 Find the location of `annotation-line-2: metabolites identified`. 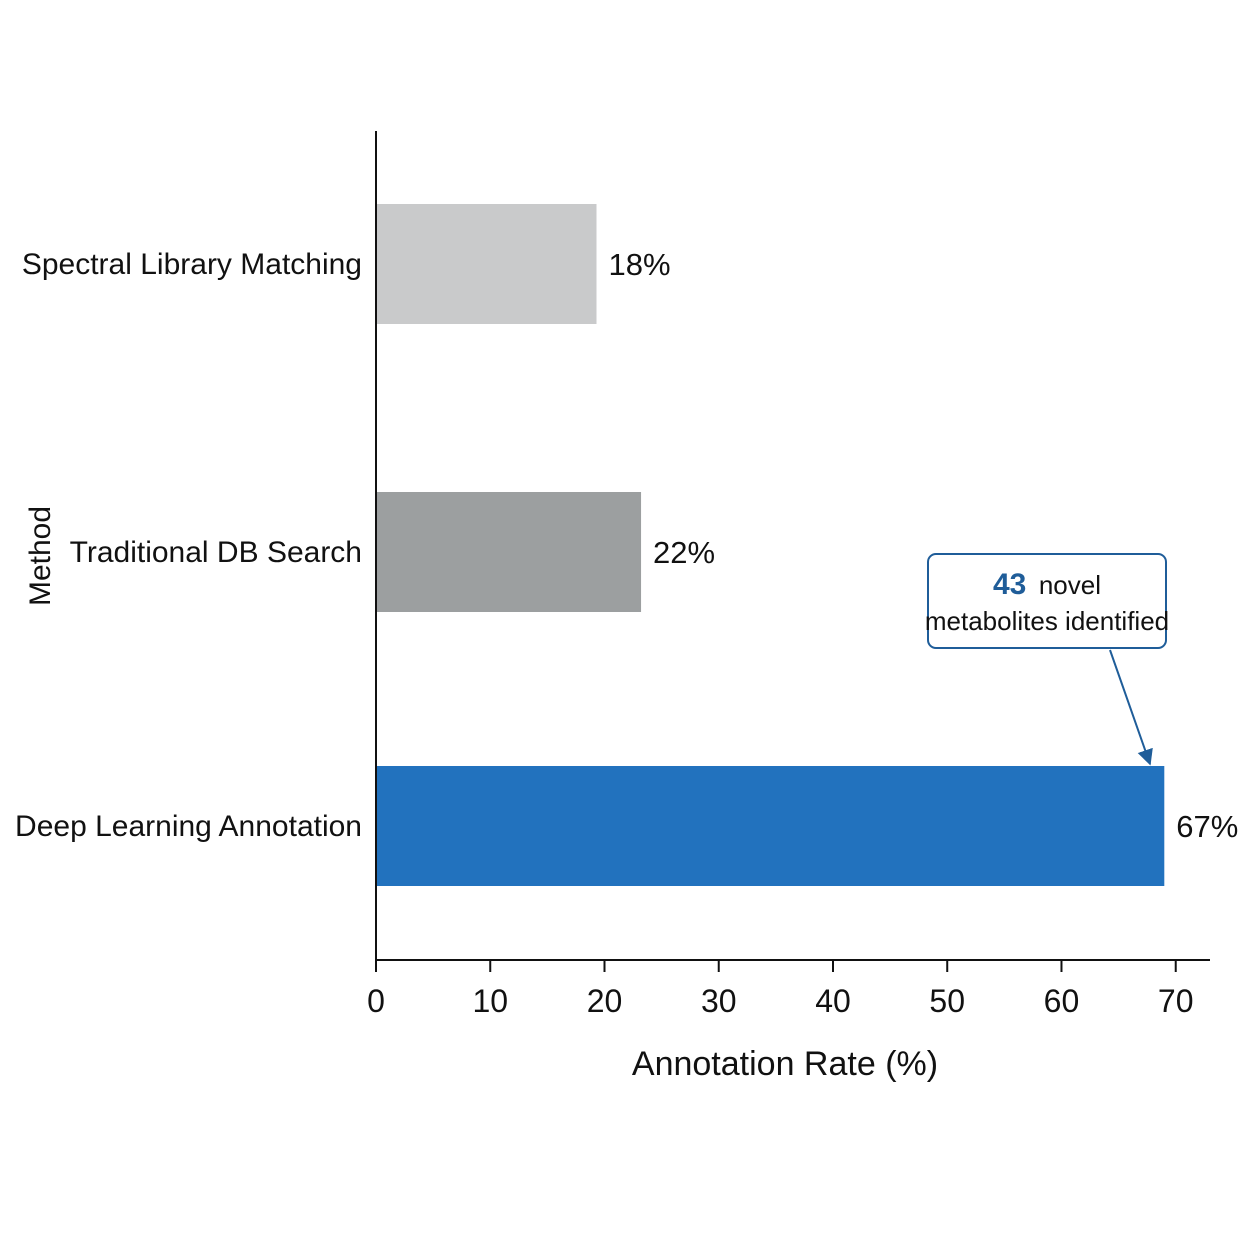

annotation-line-2: metabolites identified is located at coordinates (1047, 621).